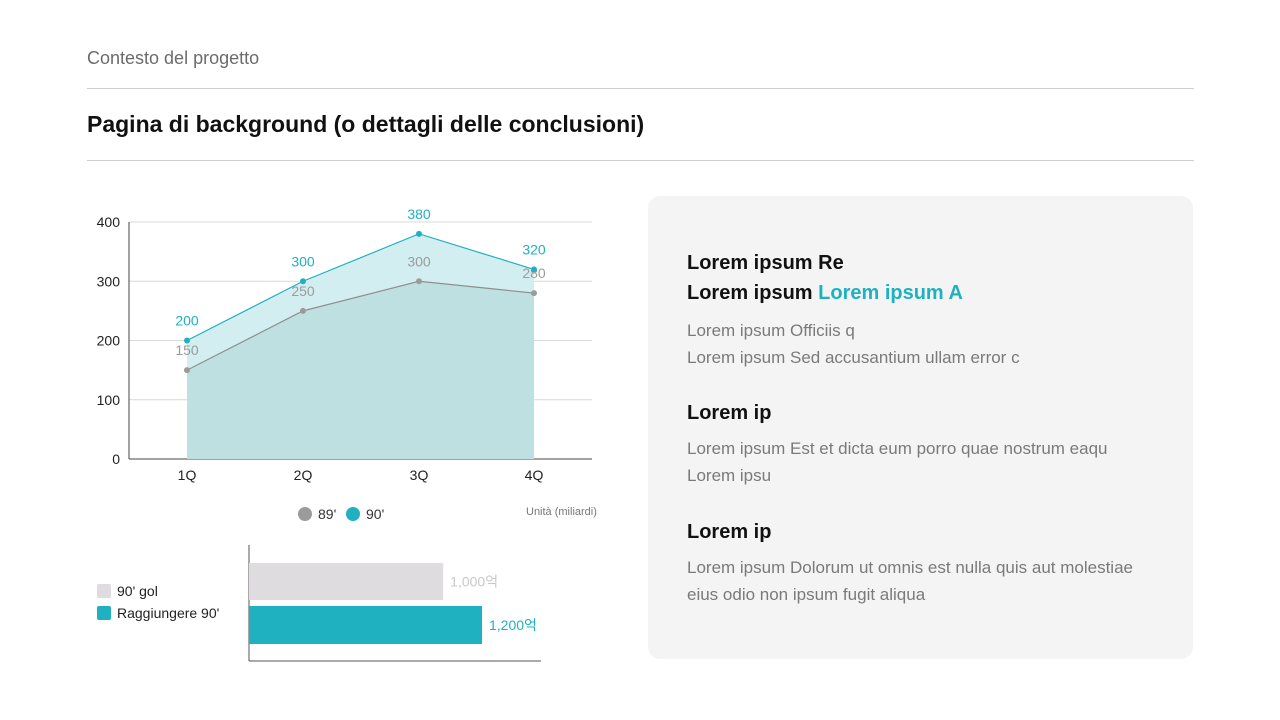 Image resolution: width=1280 pixels, height=720 pixels. I want to click on bar-legend-reach: Raggiungere 90', so click(158, 613).